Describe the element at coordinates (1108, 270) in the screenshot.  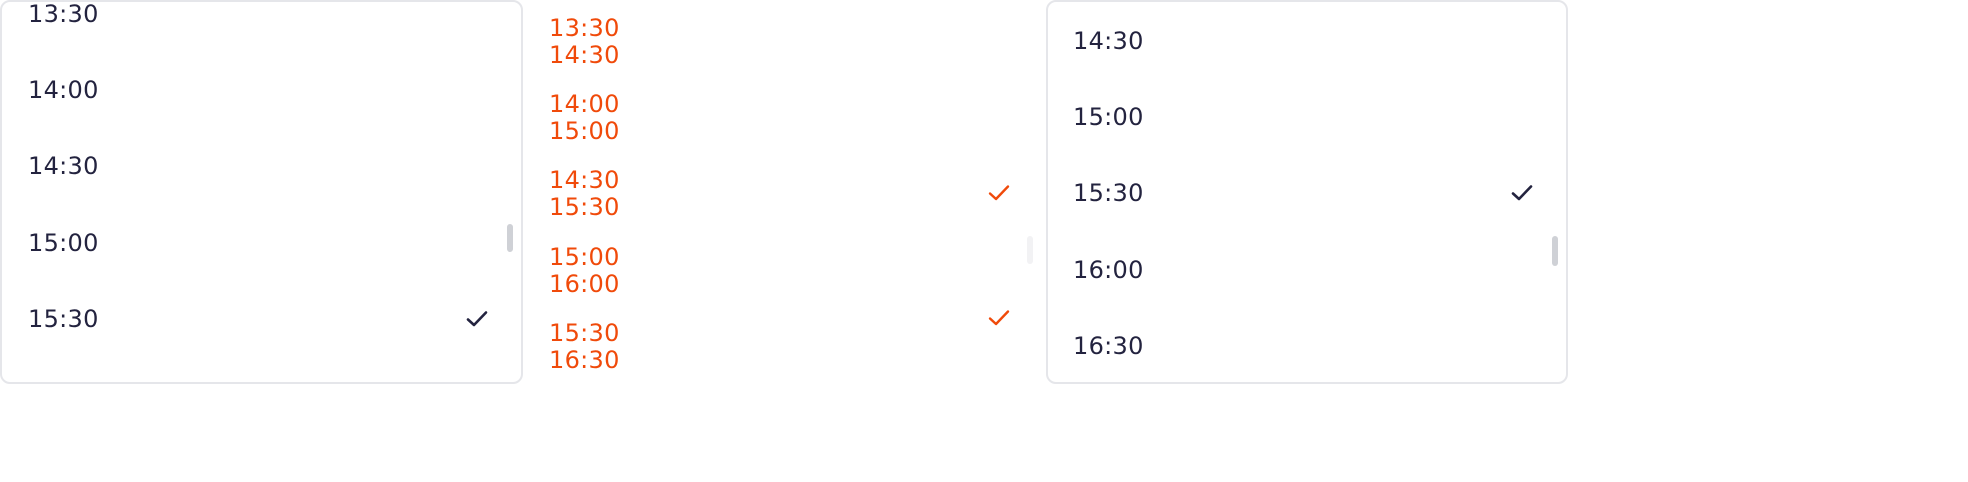
I see `time-option-label: 16:00` at that location.